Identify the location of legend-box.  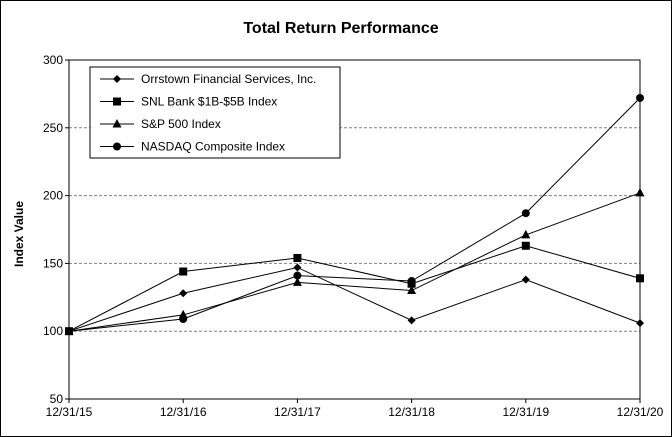
(215, 112).